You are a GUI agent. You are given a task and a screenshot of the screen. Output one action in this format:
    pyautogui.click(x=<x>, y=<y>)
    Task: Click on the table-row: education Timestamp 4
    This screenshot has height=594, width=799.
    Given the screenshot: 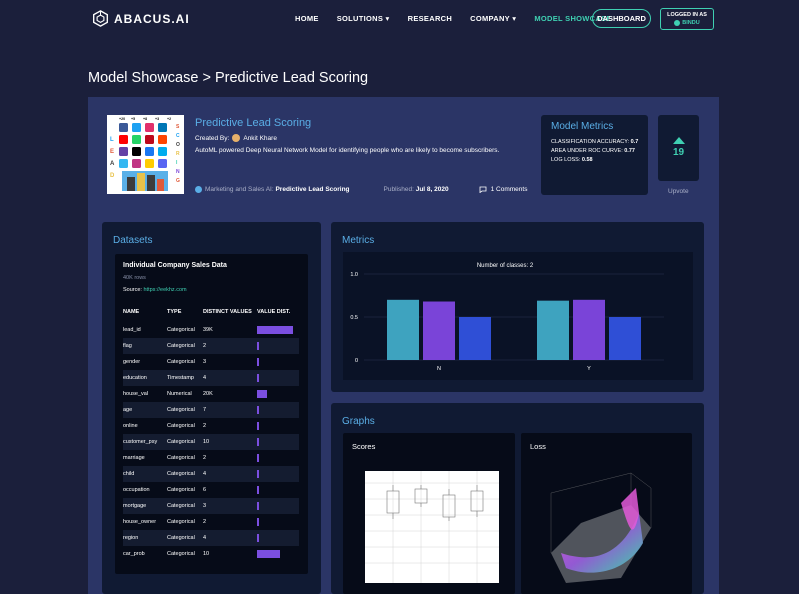 What is the action you would take?
    pyautogui.click(x=211, y=378)
    